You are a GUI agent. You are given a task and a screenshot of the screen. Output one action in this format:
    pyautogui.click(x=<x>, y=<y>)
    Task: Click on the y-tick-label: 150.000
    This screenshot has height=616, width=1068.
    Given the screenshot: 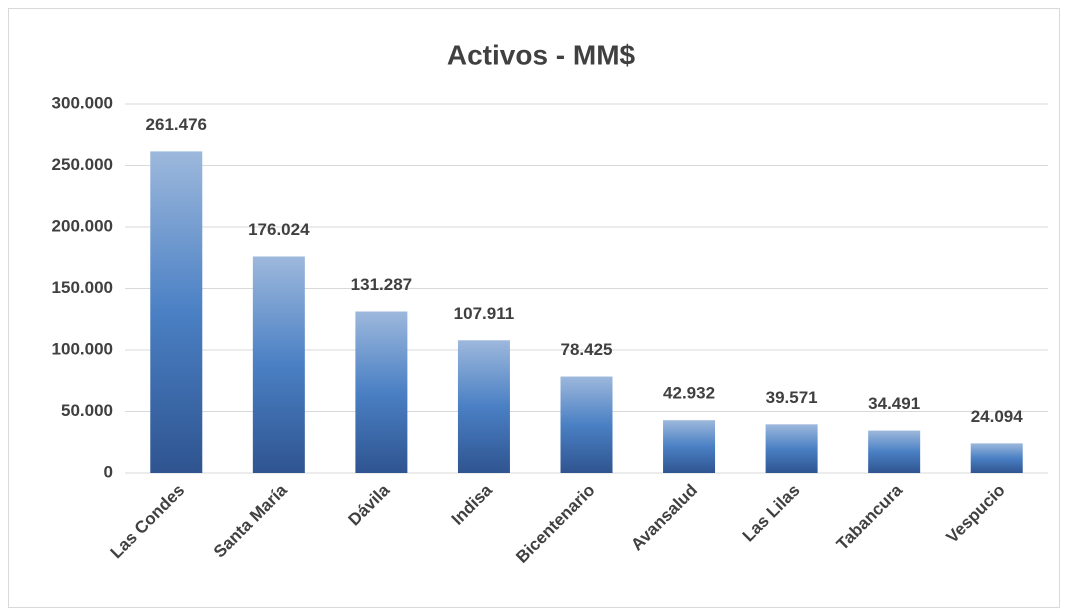 What is the action you would take?
    pyautogui.click(x=82, y=287)
    